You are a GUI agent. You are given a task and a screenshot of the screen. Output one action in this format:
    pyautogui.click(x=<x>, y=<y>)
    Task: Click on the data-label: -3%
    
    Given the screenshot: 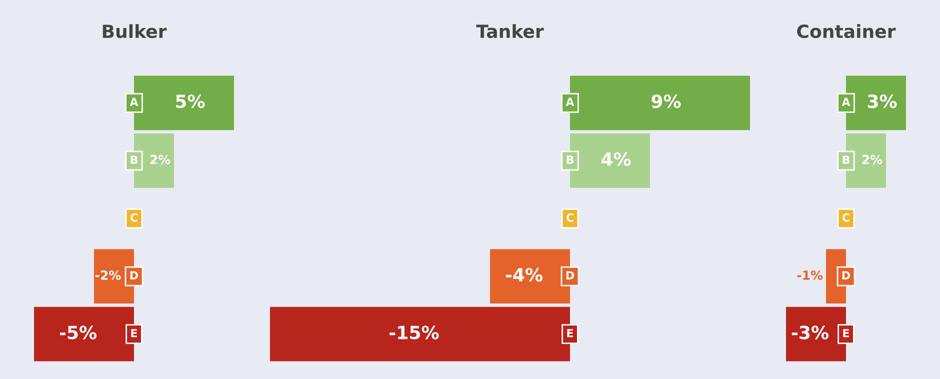 What is the action you would take?
    pyautogui.click(x=810, y=333)
    